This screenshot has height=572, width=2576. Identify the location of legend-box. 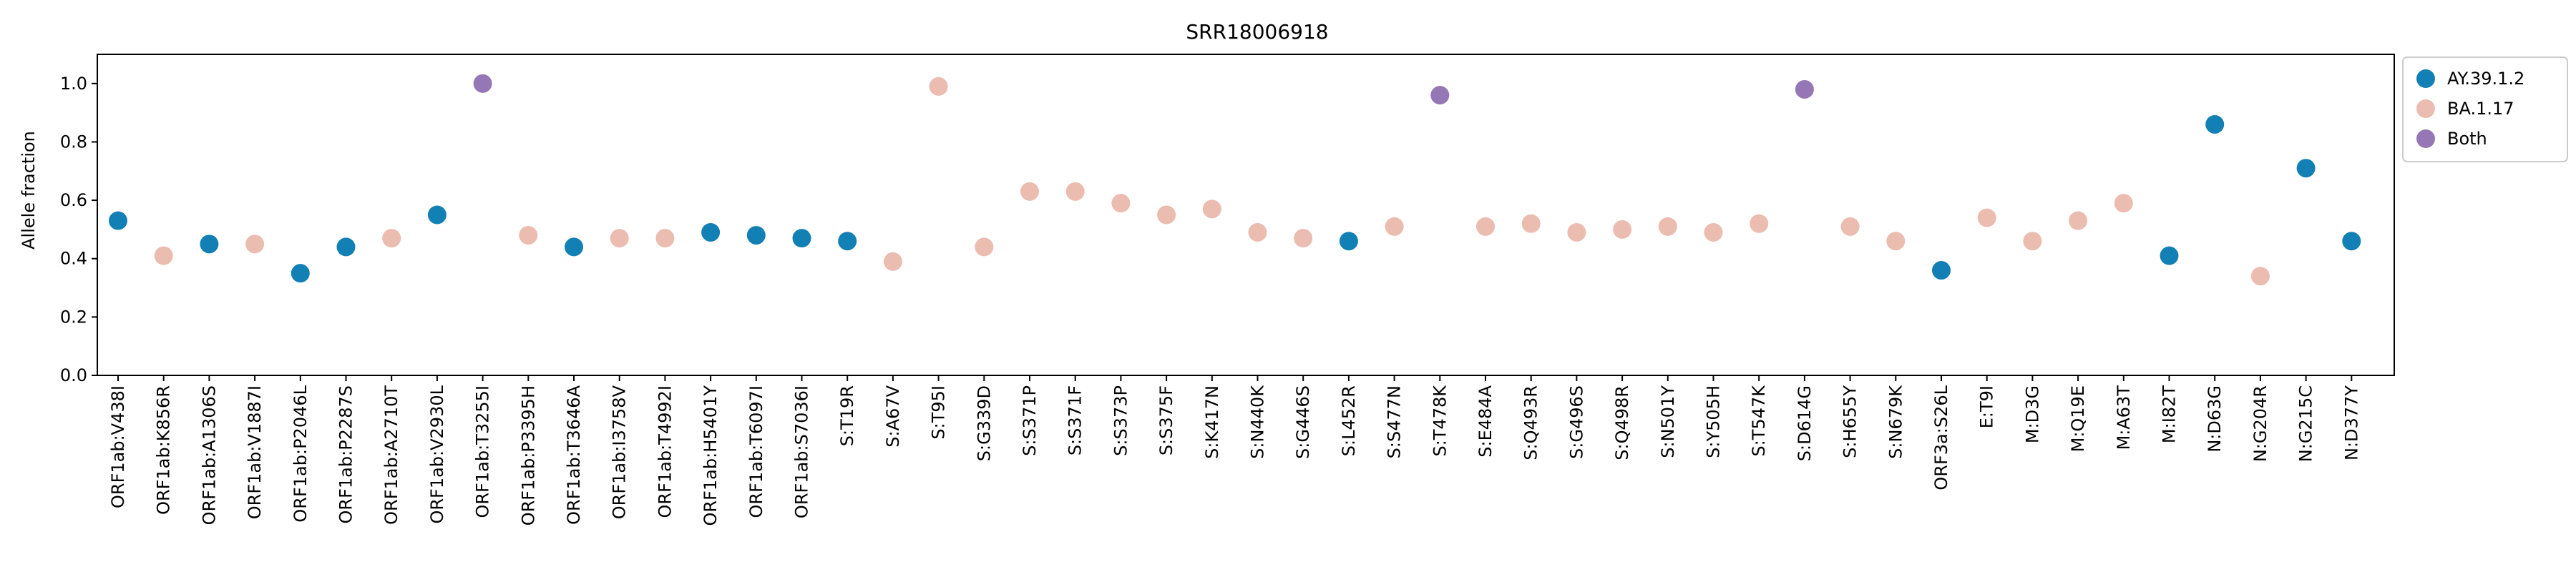
(2485, 109).